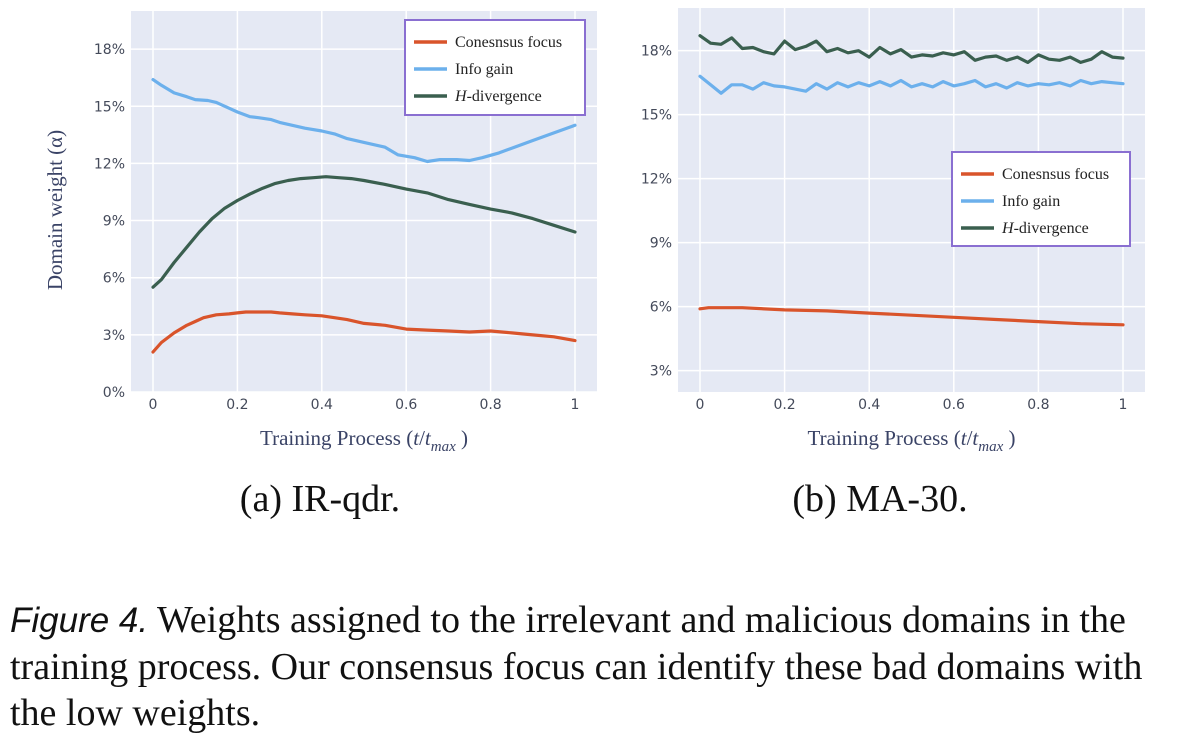 The width and height of the screenshot is (1183, 756). I want to click on subfigure-caption: (a) IR-qdr., so click(320, 499).